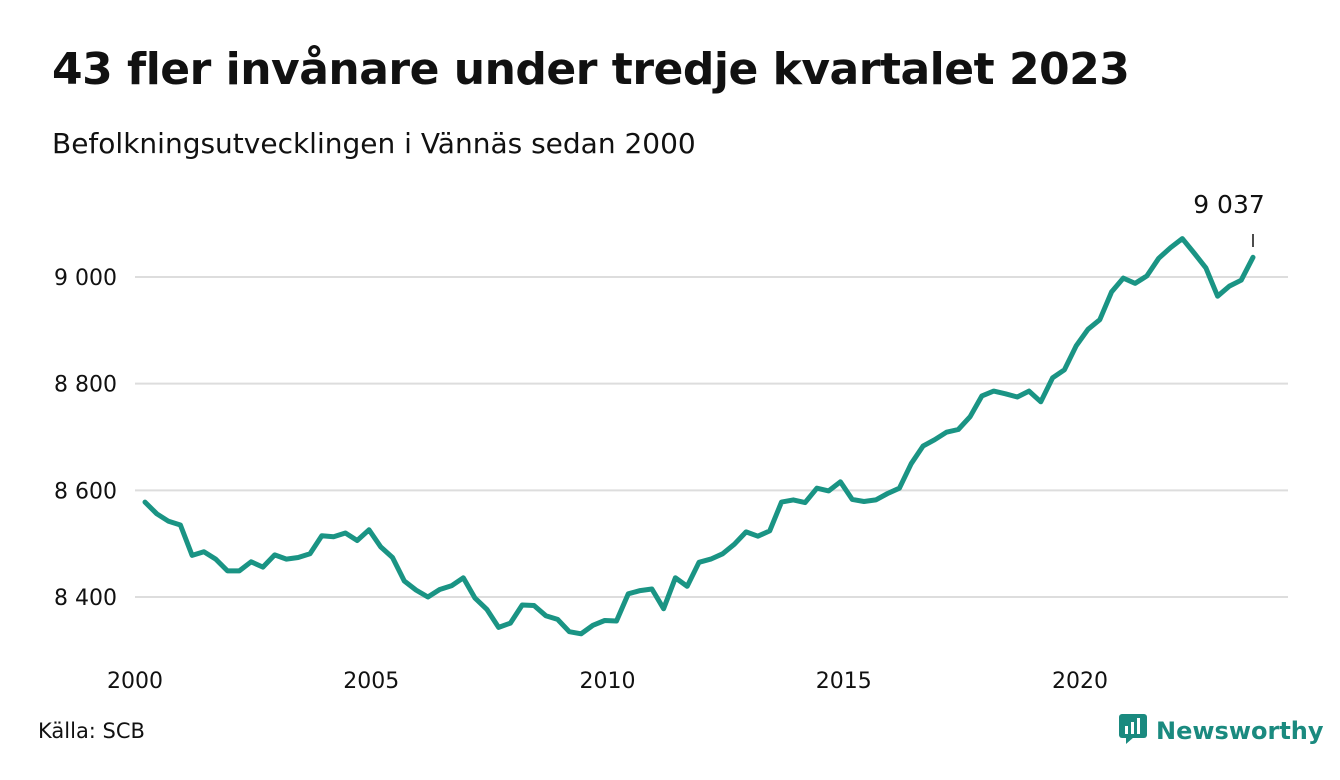  What do you see at coordinates (1229, 204) in the screenshot?
I see `last-point-label: 9 037` at bounding box center [1229, 204].